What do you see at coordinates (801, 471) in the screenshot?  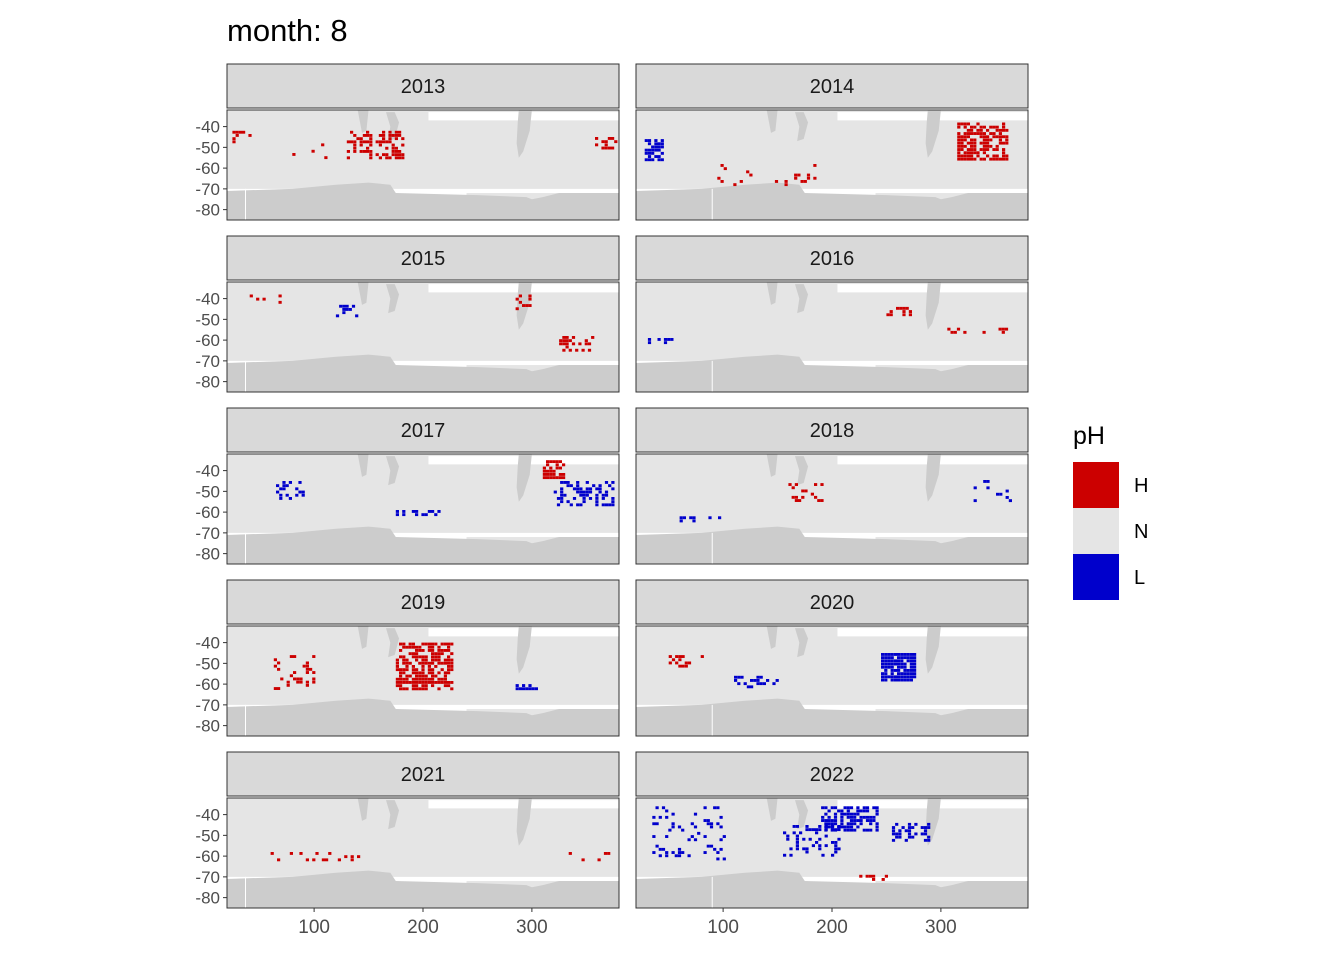 I see `new-zealand-land` at bounding box center [801, 471].